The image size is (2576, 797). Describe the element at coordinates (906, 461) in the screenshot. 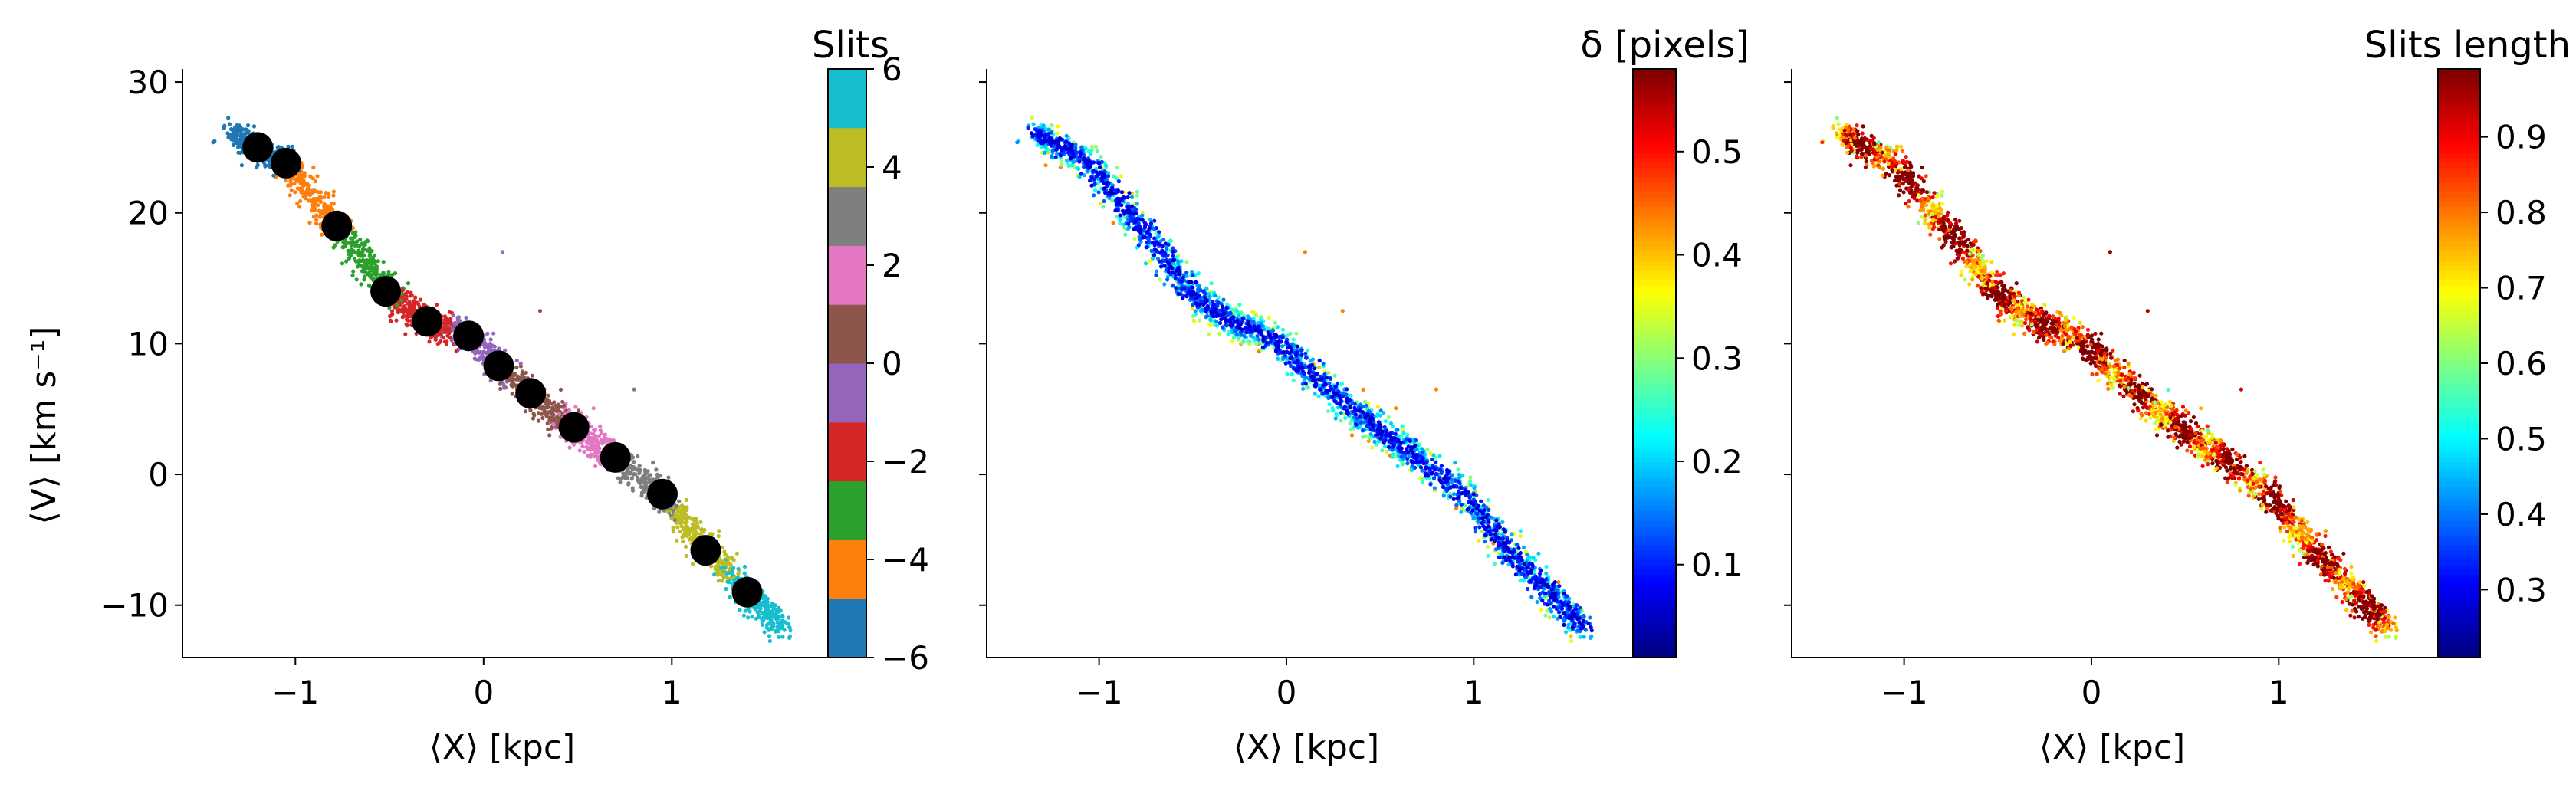

I see `colorbar-tick-label: −2` at that location.